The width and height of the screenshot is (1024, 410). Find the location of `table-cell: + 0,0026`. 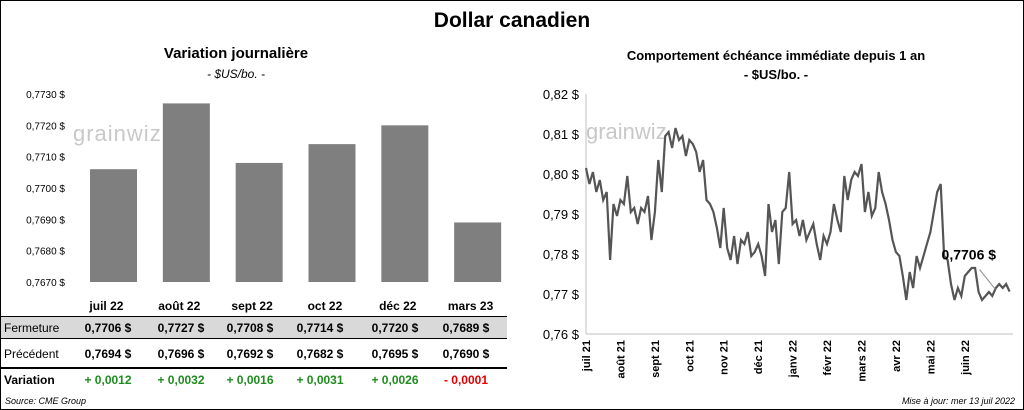

table-cell: + 0,0026 is located at coordinates (395, 380).